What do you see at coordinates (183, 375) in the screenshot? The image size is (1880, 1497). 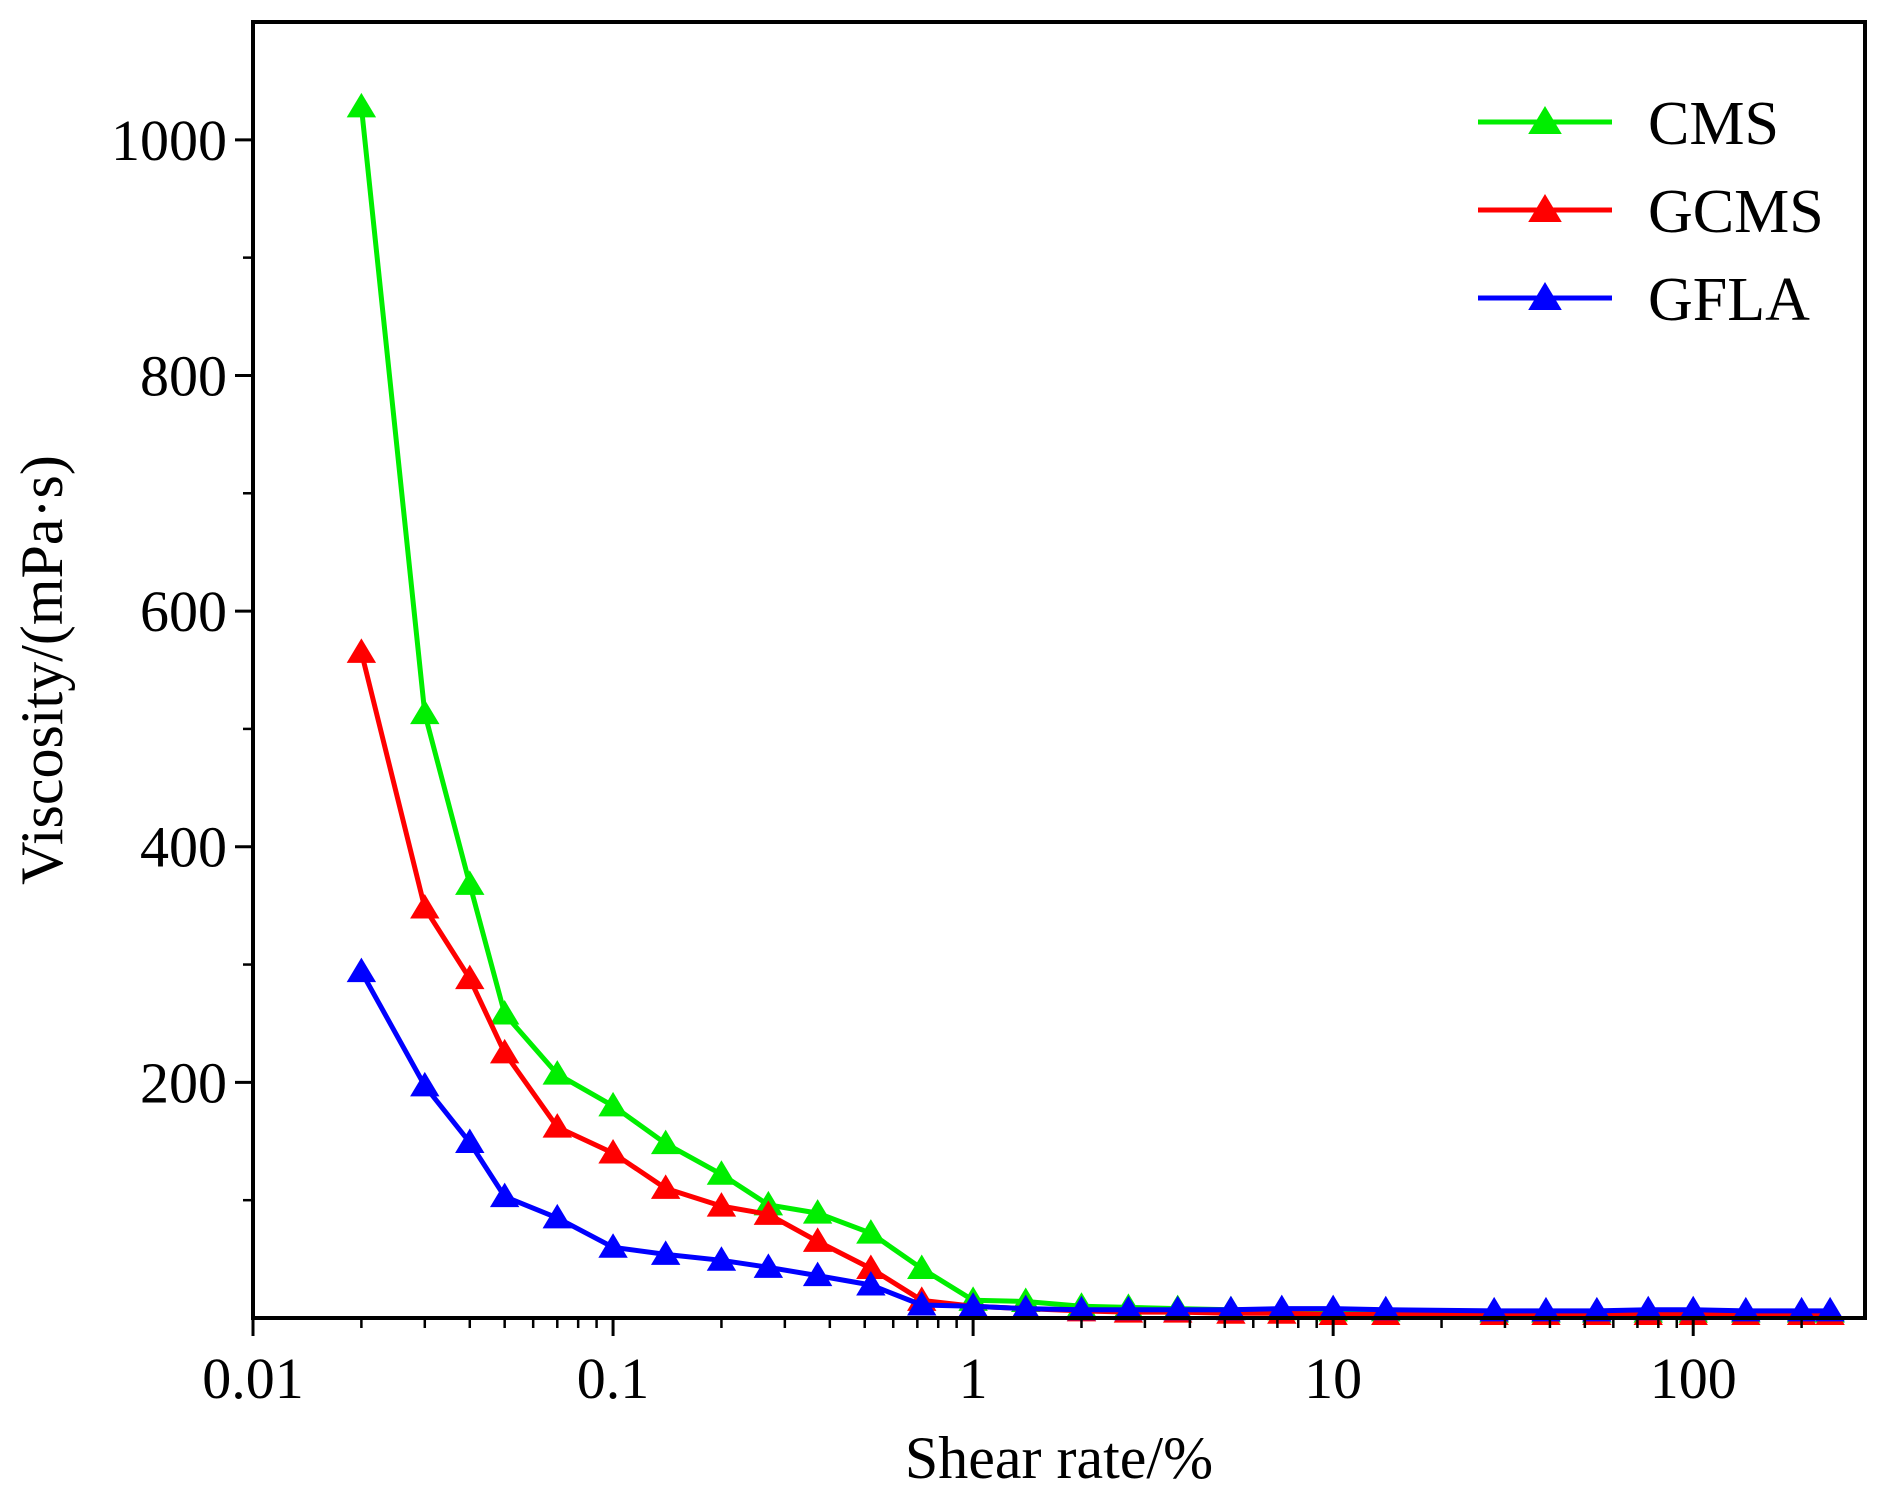 I see `y-tick-label: 800` at bounding box center [183, 375].